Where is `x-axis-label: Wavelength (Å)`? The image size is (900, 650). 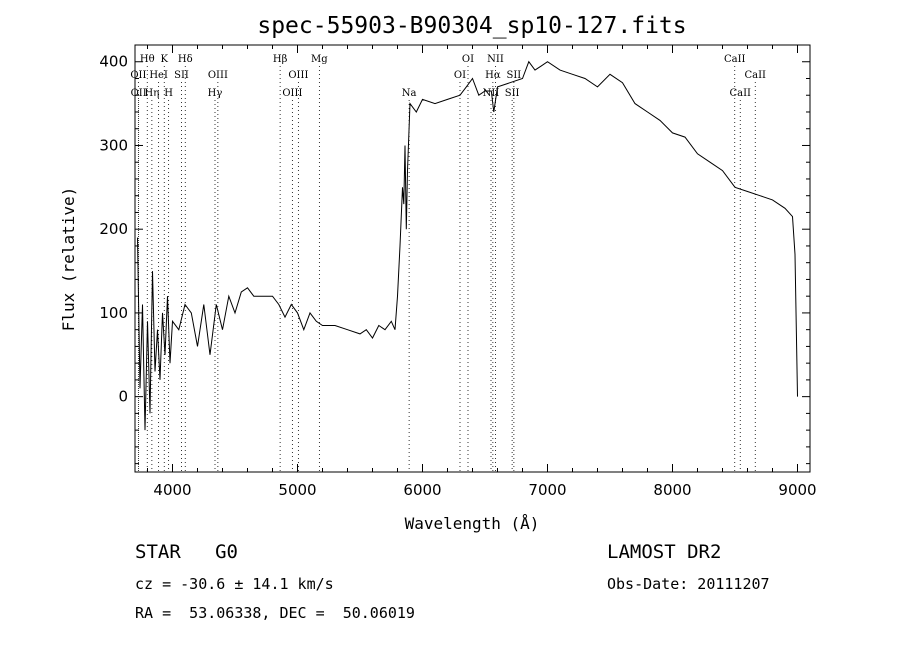 x-axis-label: Wavelength (Å) is located at coordinates (472, 523).